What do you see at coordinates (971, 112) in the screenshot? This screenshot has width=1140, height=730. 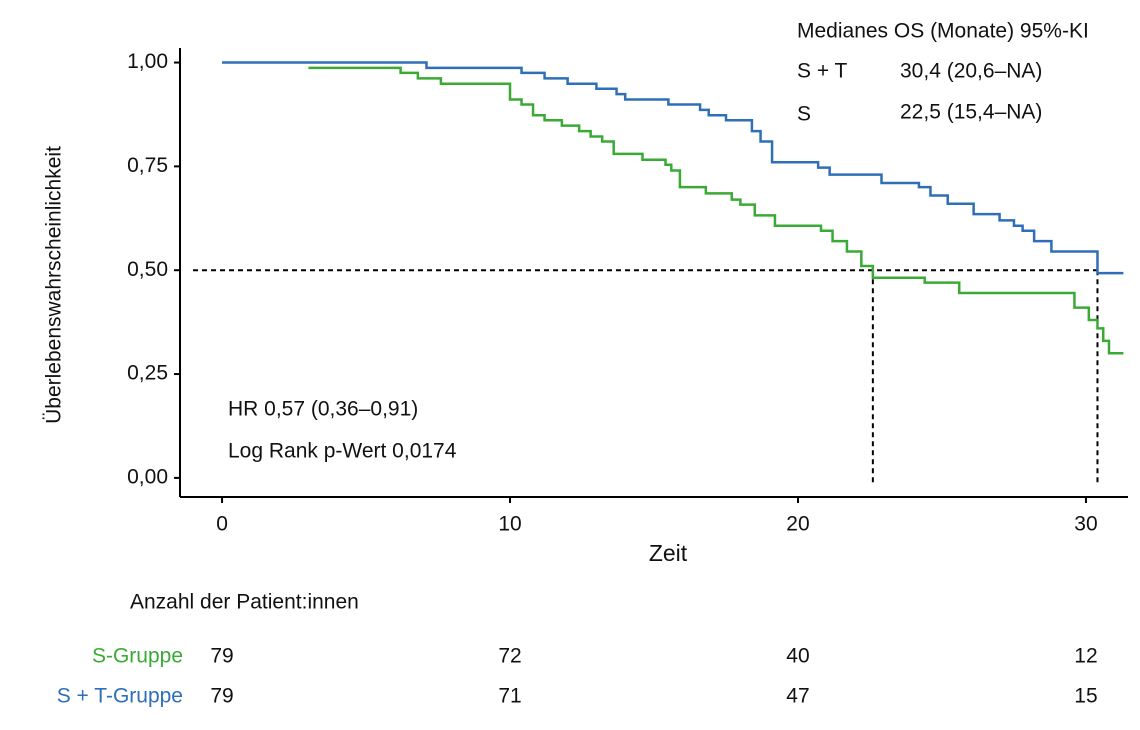 I see `median-row-value: 22,5 (15,4–NA)` at bounding box center [971, 112].